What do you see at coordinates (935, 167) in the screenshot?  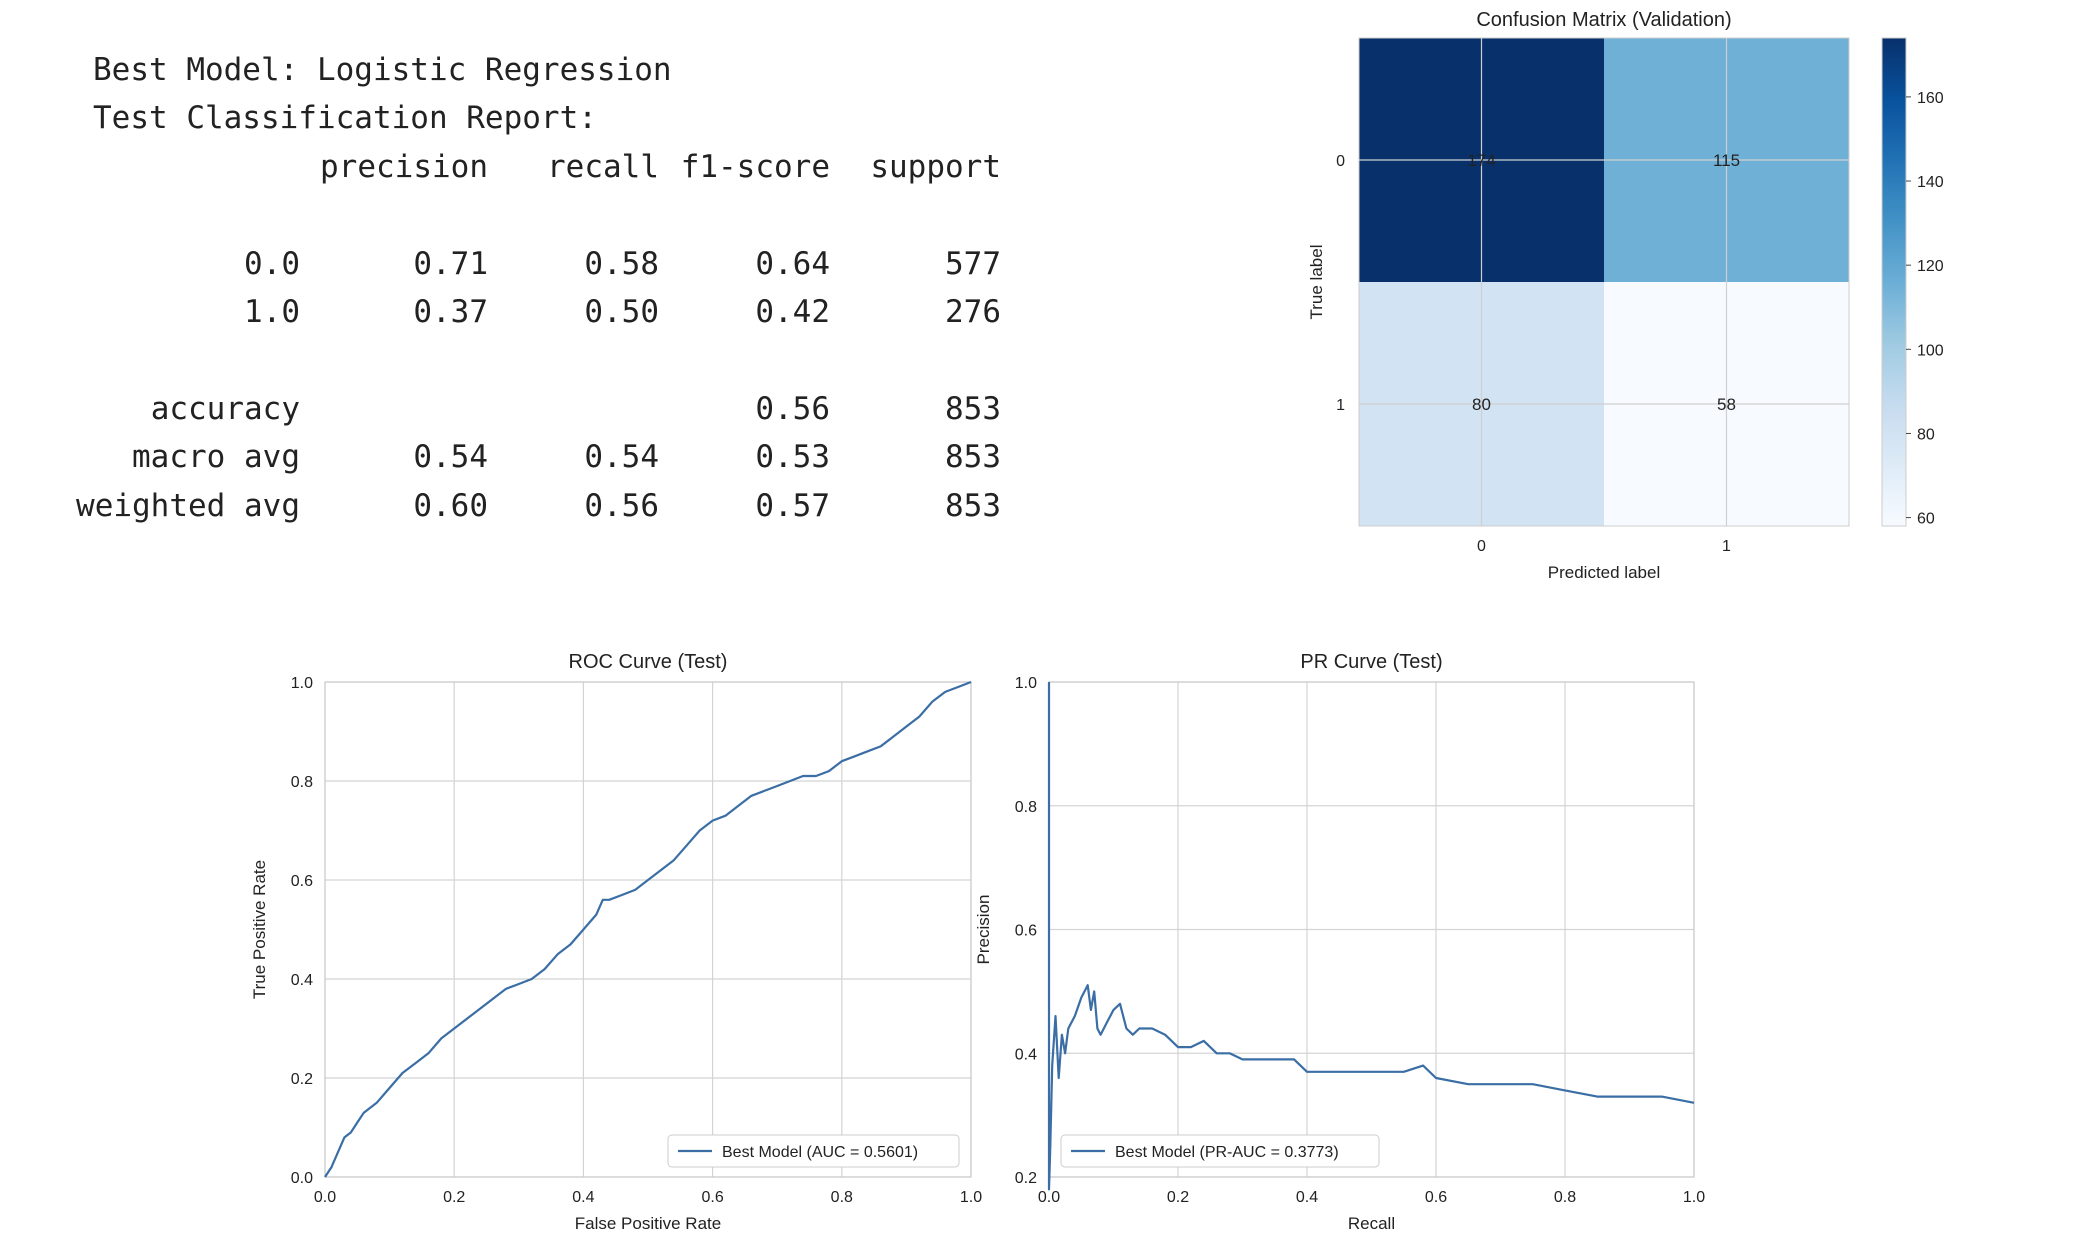 I see `header-support: support` at bounding box center [935, 167].